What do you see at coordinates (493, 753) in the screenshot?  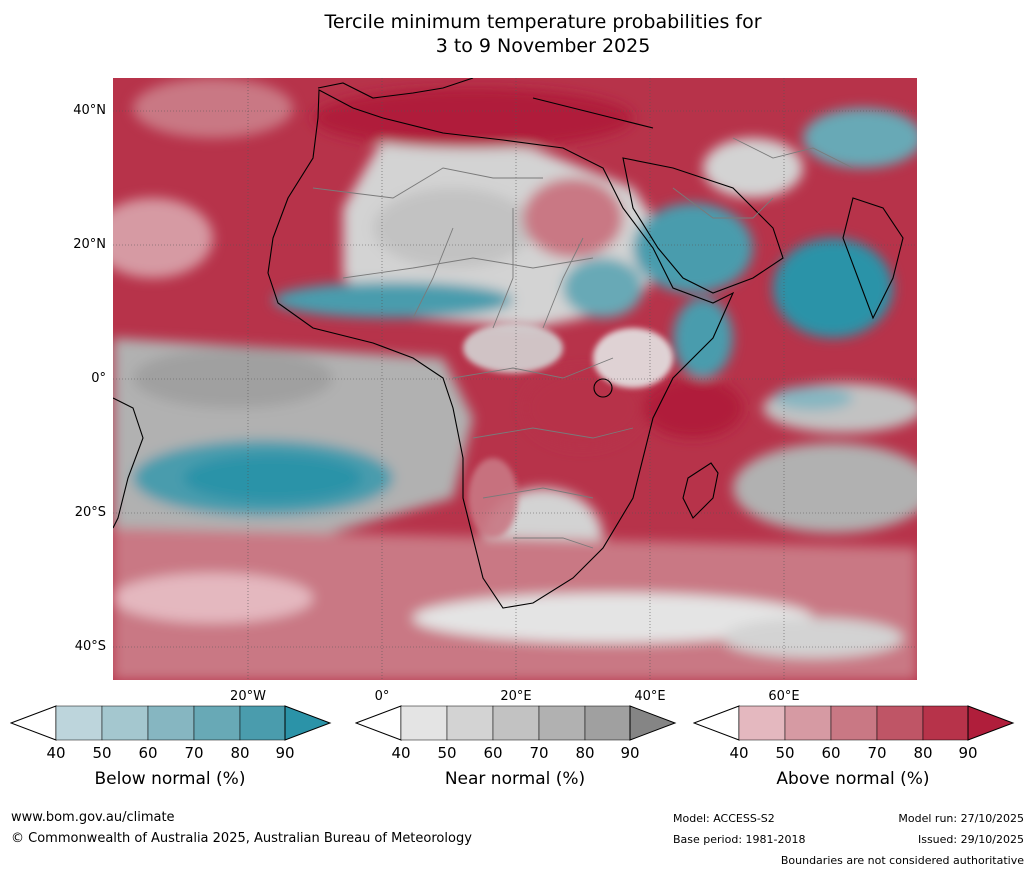 I see `near-tick: 60` at bounding box center [493, 753].